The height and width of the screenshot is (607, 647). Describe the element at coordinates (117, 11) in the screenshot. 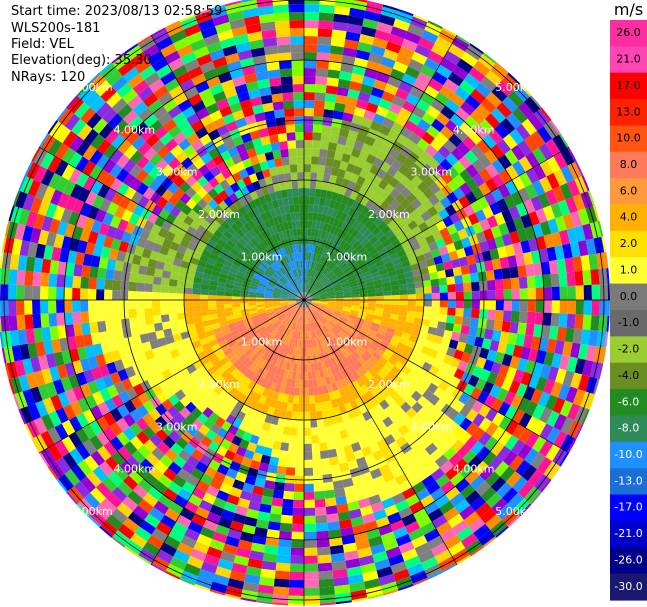

I see `start-time-label: Start time: 2023/08/13 02:58:59` at that location.